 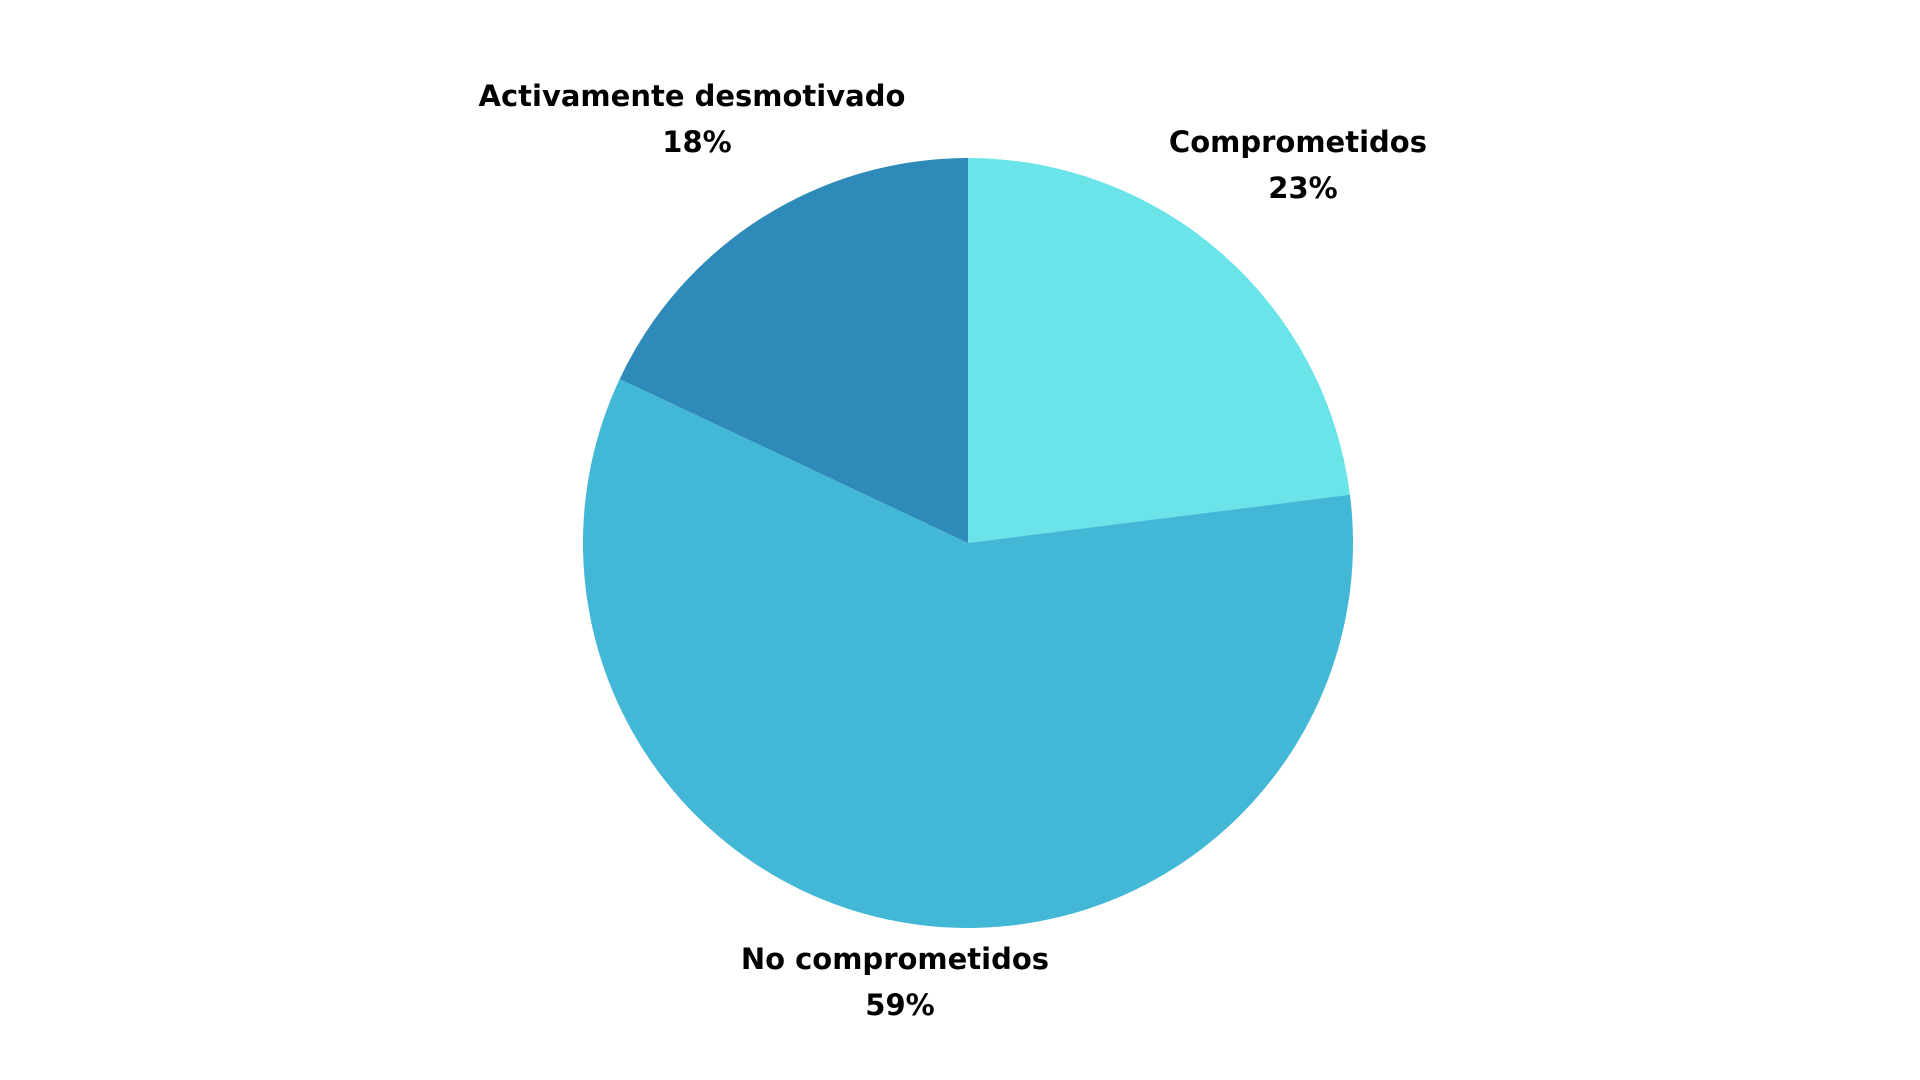 I want to click on label-no-comprometidos-value: 59%, so click(x=899, y=1005).